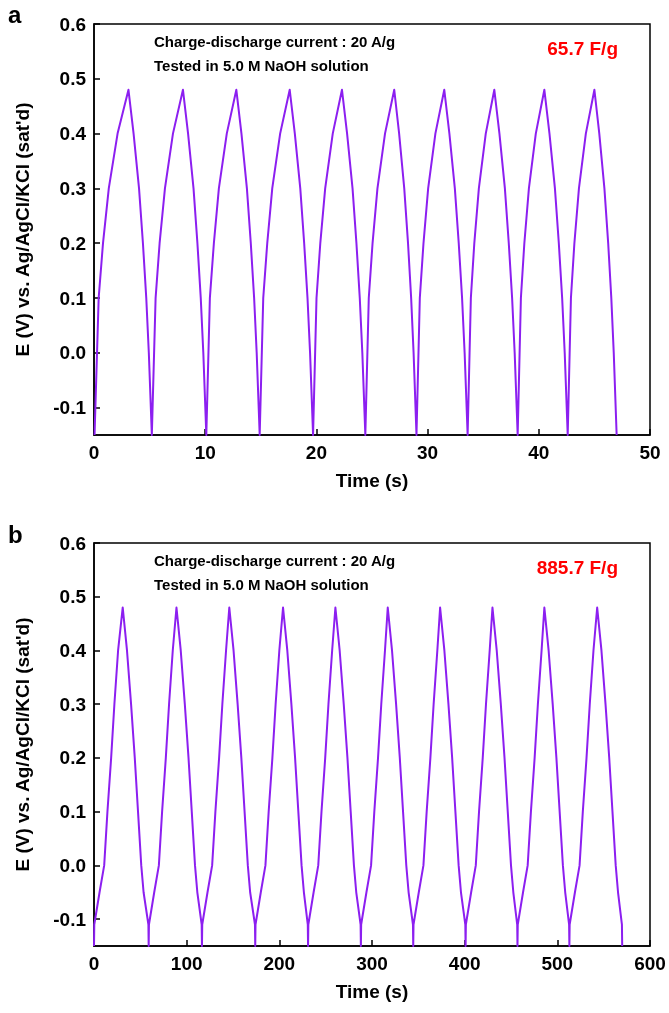  I want to click on x-tick-label: 600, so click(650, 963).